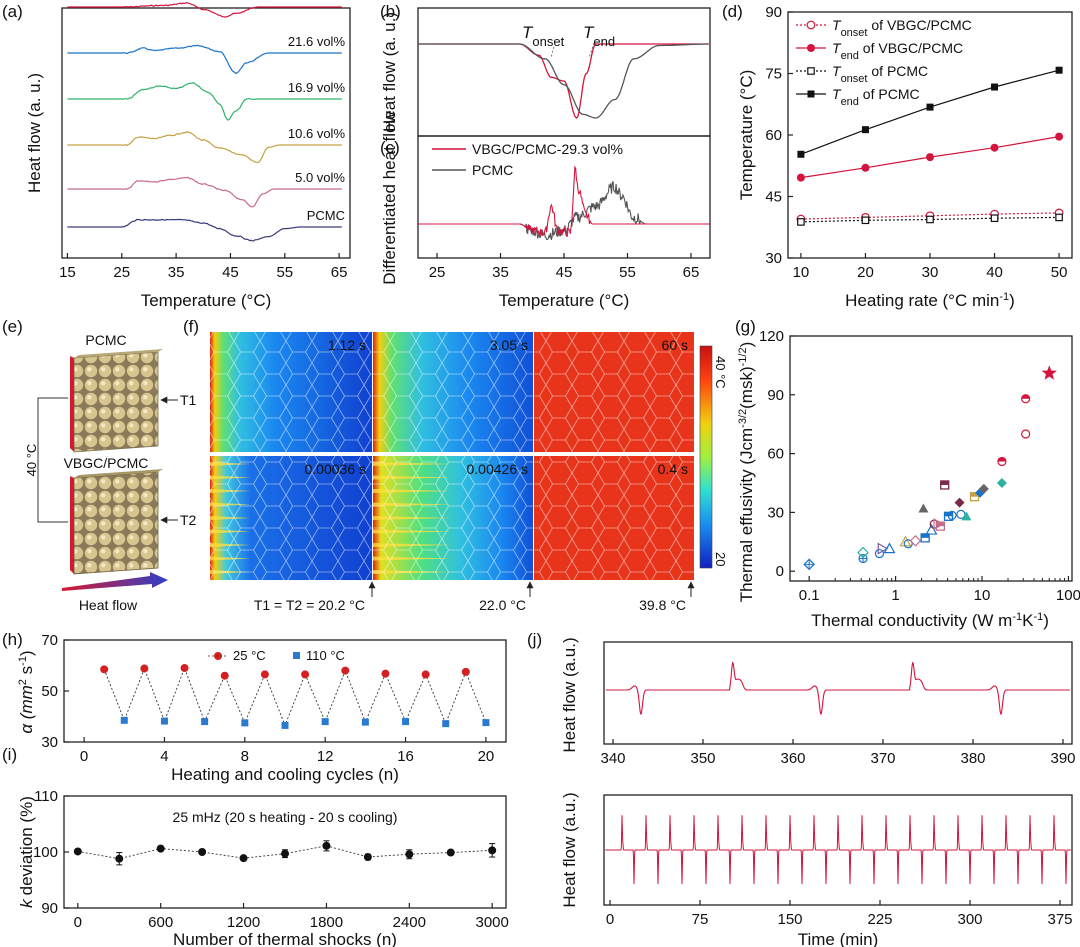 The height and width of the screenshot is (947, 1080). I want to click on i-xtick-label: 1200, so click(243, 922).